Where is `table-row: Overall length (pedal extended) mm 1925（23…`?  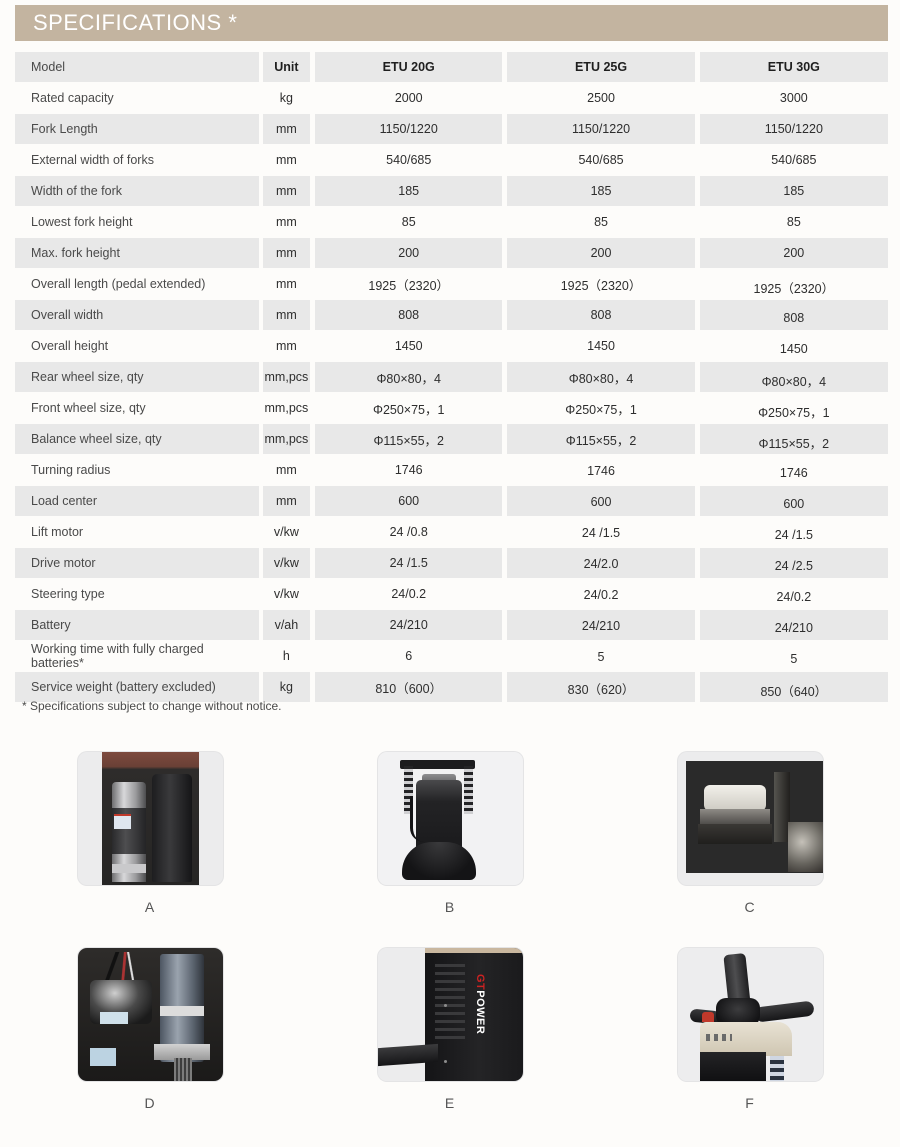
table-row: Overall length (pedal extended) mm 1925（23… is located at coordinates (451, 284).